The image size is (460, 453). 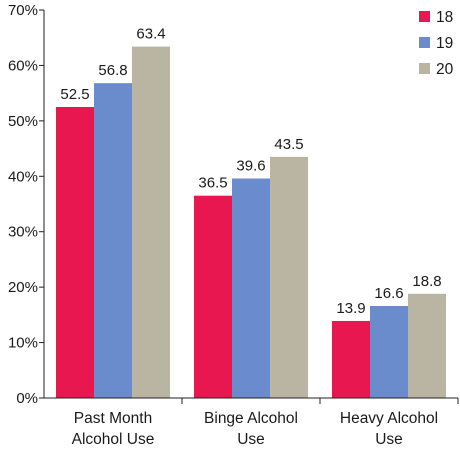 I want to click on data-label: 56.8, so click(x=112, y=70).